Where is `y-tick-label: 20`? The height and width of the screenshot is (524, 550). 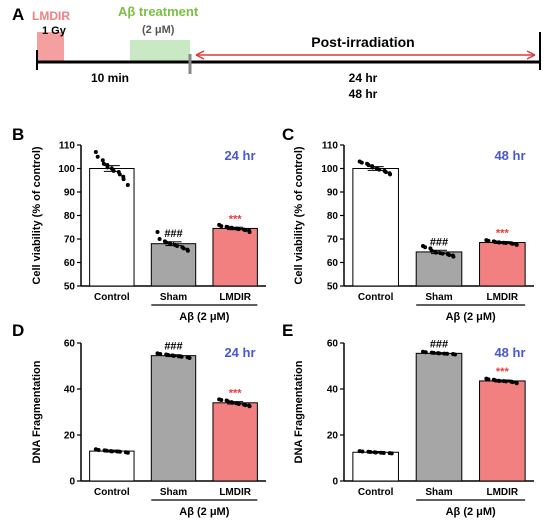 y-tick-label: 20 is located at coordinates (70, 436).